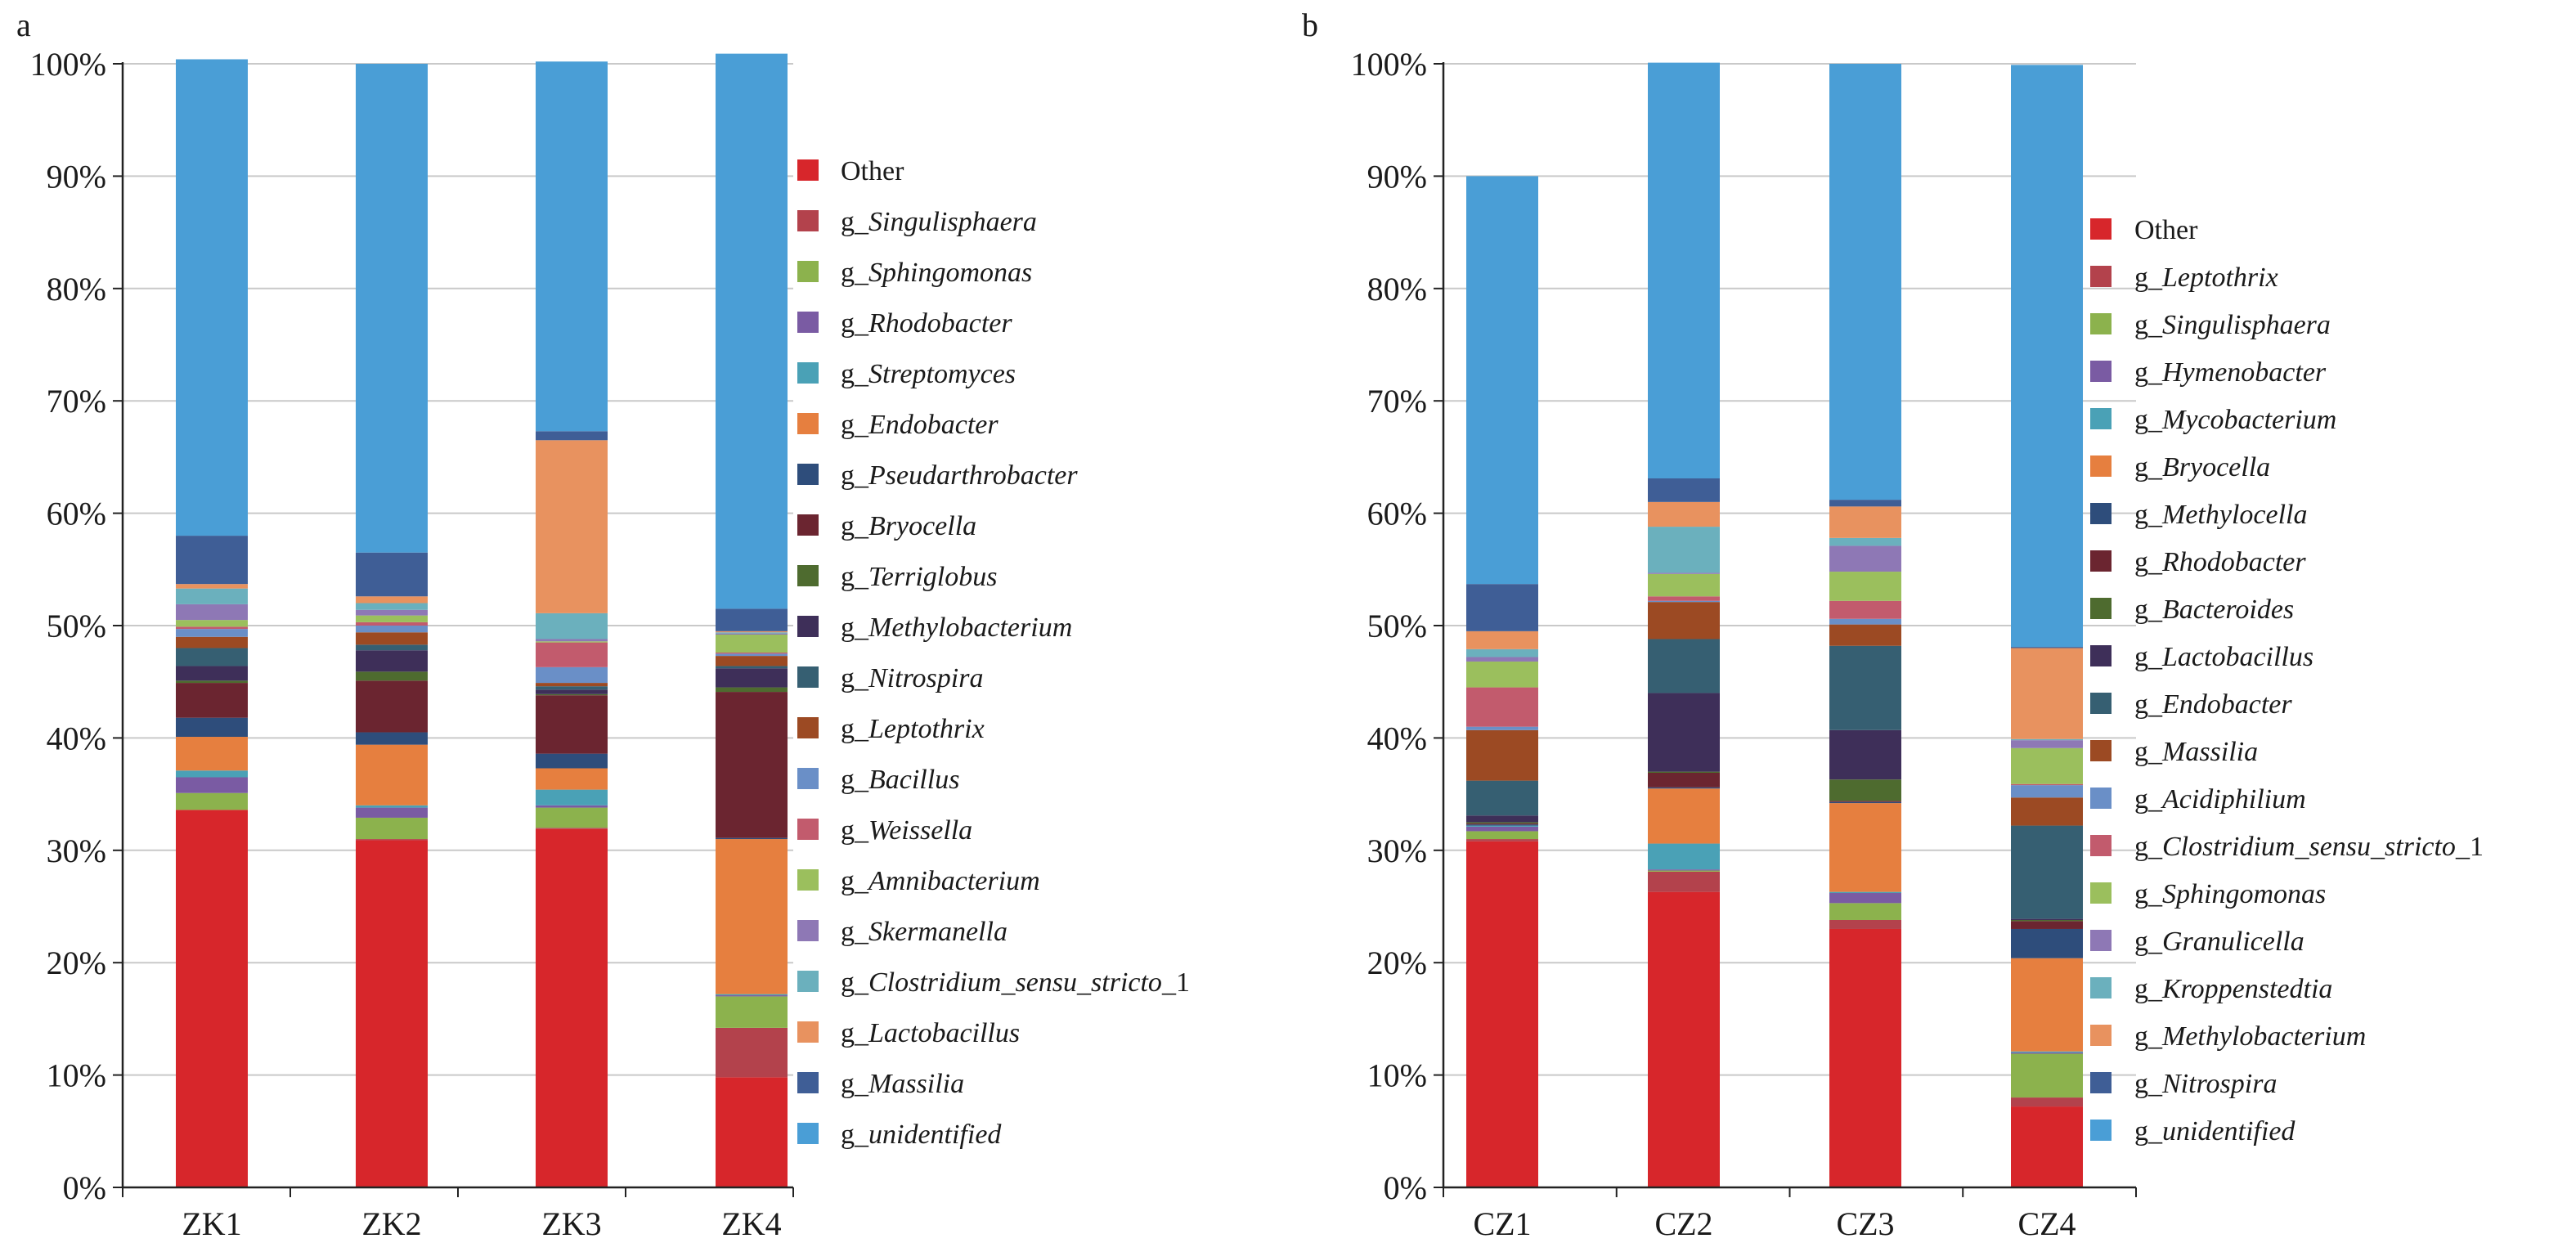  I want to click on legend-item: g_Weissella, so click(885, 830).